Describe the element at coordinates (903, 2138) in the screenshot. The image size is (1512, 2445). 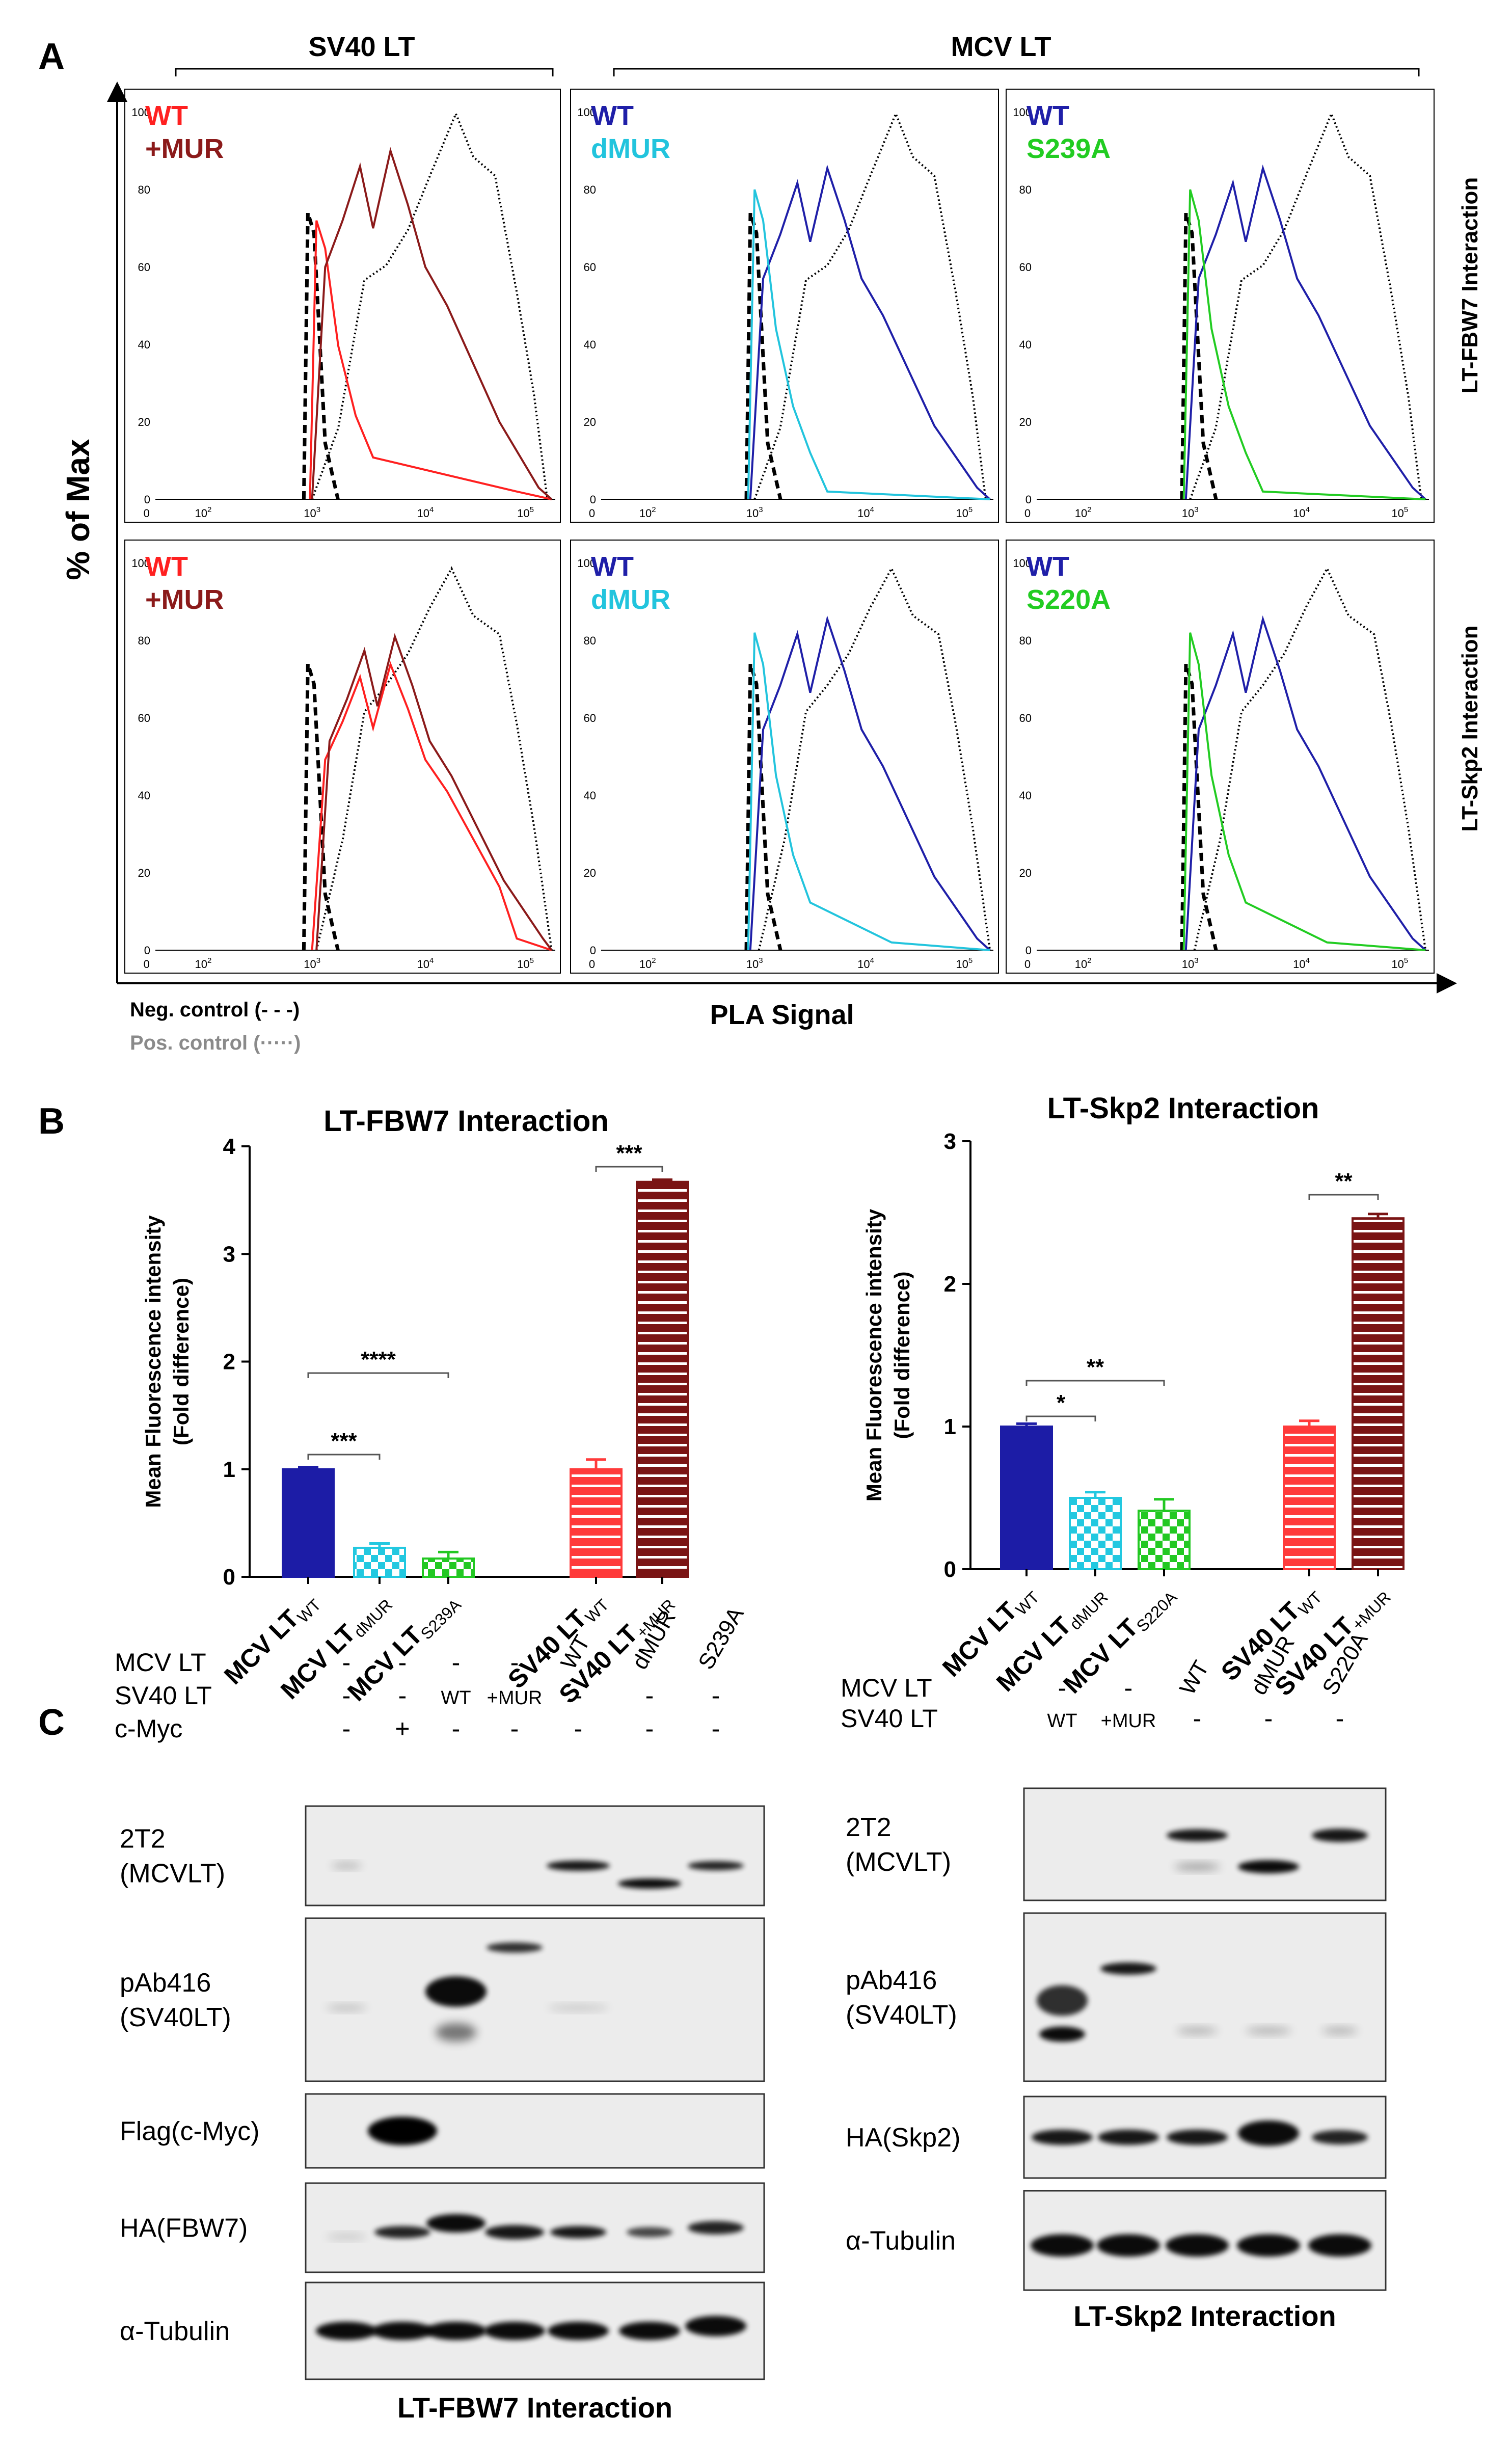
I see `blot-antibody-label: HA(Skp2)` at that location.